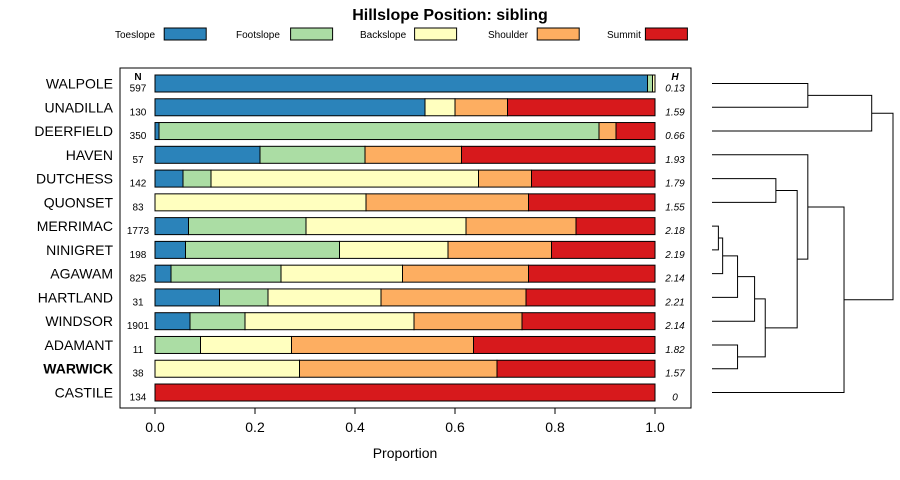 This screenshot has height=480, width=900. I want to click on row-n: 1901, so click(138, 326).